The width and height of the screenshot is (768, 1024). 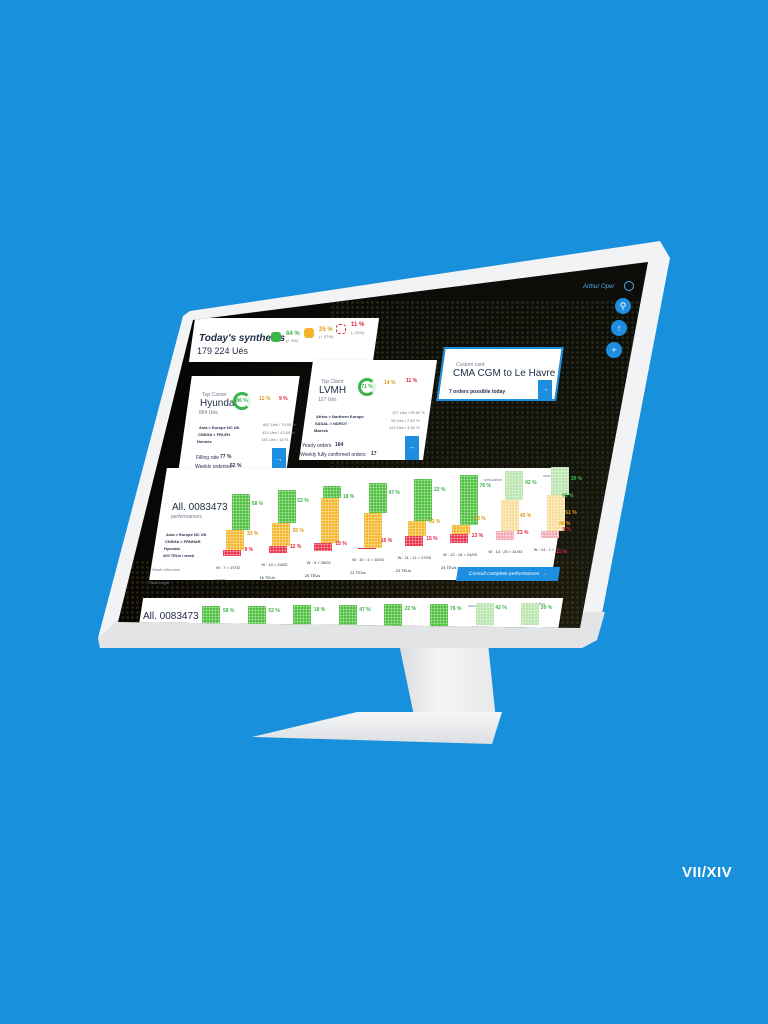 I want to click on chart-label-8-2: 51 %, so click(x=571, y=512).